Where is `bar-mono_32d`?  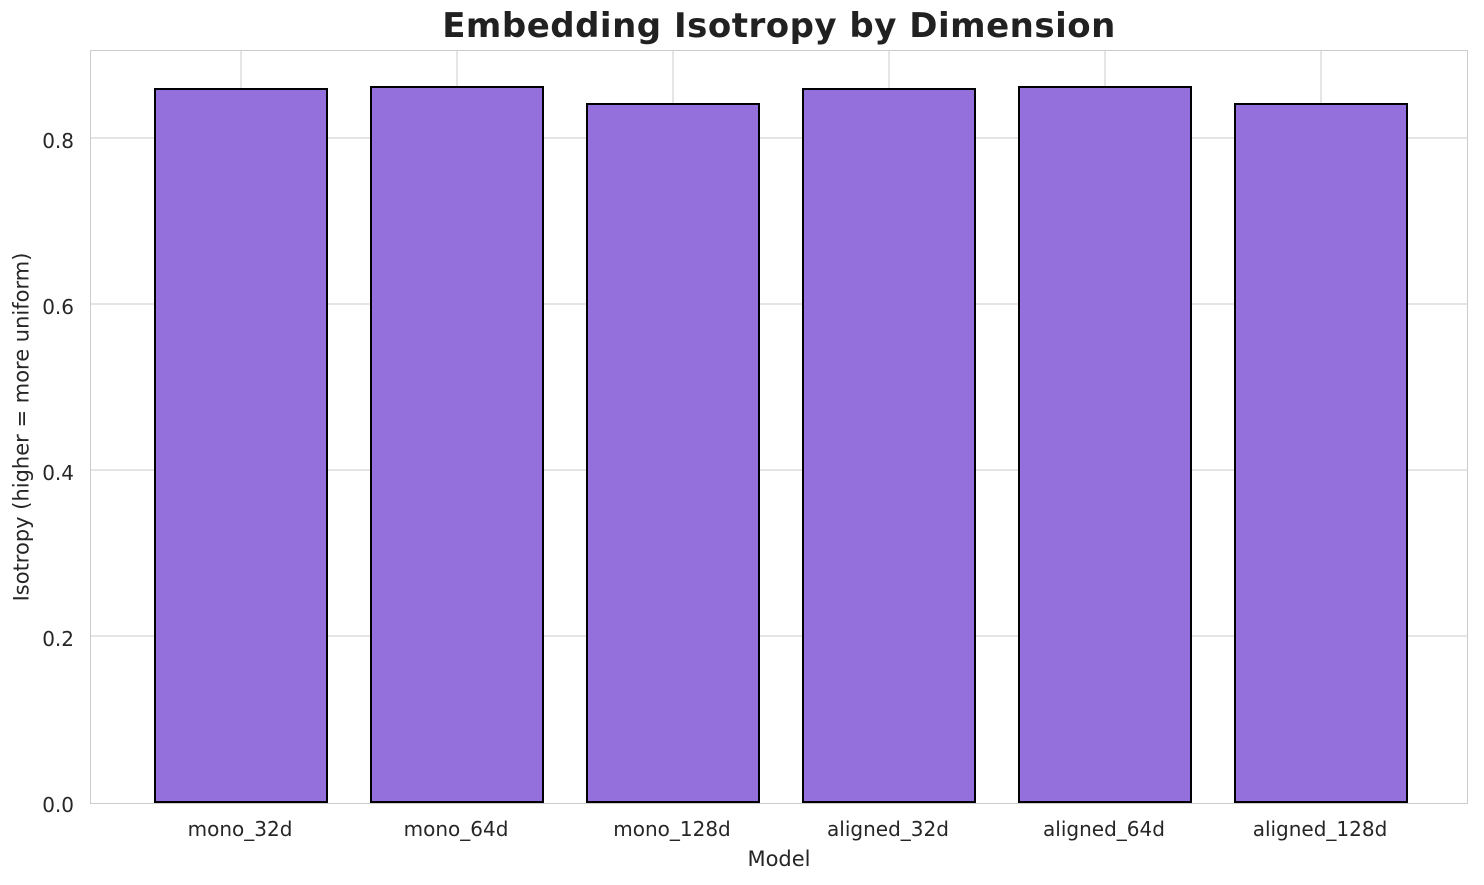
bar-mono_32d is located at coordinates (241, 445).